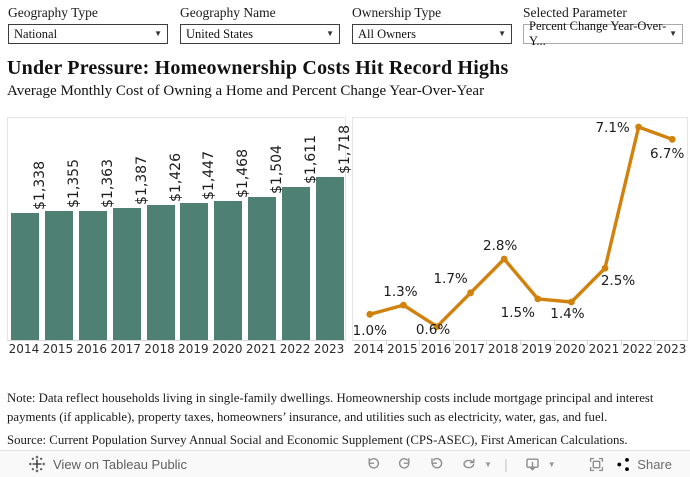 The height and width of the screenshot is (477, 690). Describe the element at coordinates (432, 34) in the screenshot. I see `ownership-type-dropdown: All Owners ▼` at that location.